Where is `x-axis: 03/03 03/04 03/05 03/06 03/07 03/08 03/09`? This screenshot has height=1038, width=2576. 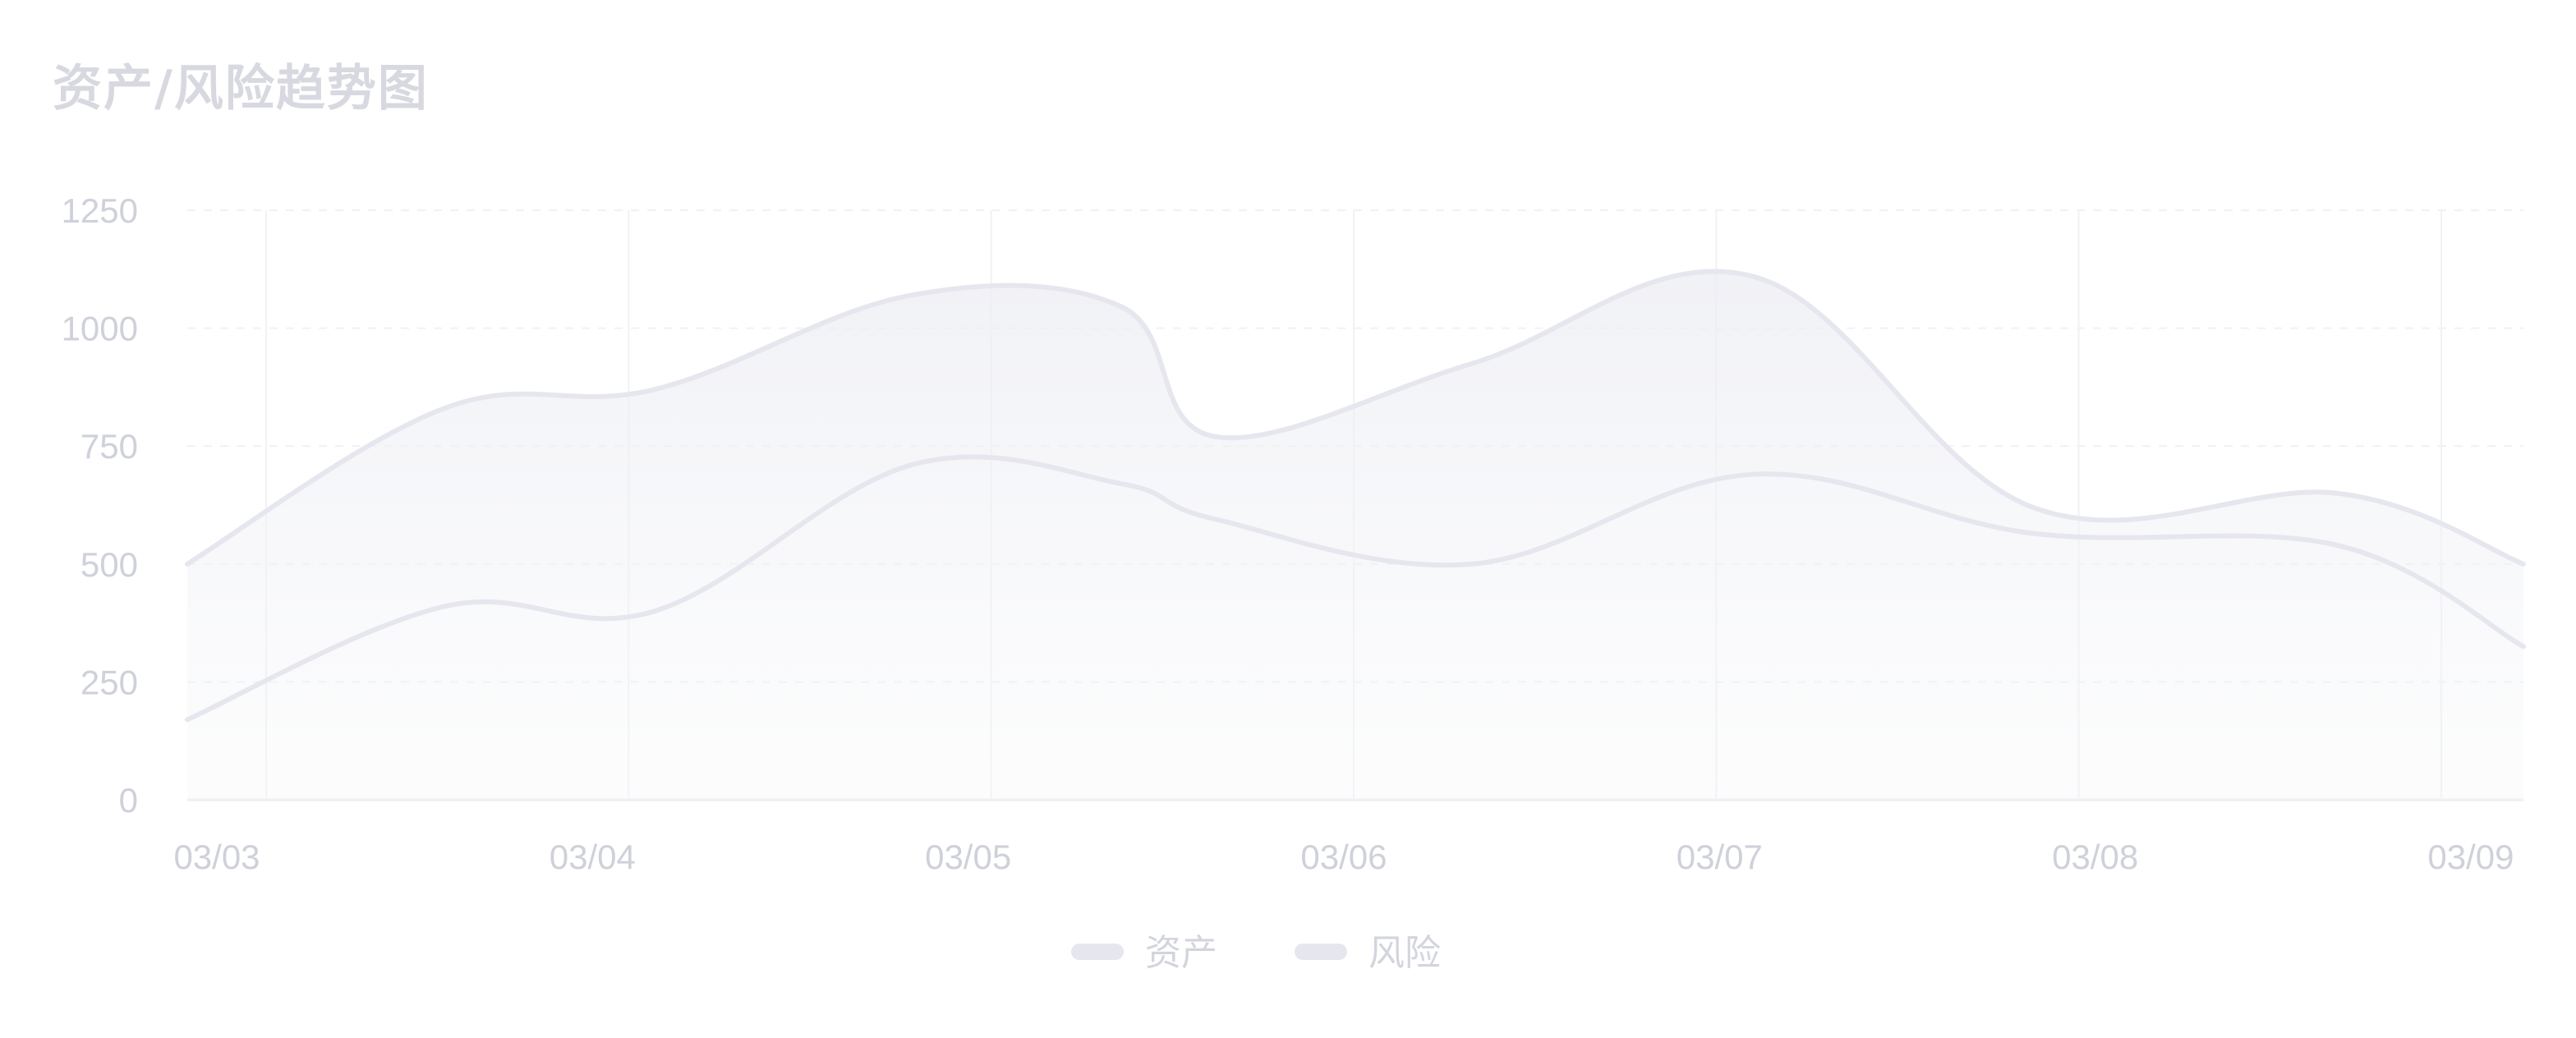
x-axis: 03/03 03/04 03/05 03/06 03/07 03/08 03/09 is located at coordinates (1343, 857).